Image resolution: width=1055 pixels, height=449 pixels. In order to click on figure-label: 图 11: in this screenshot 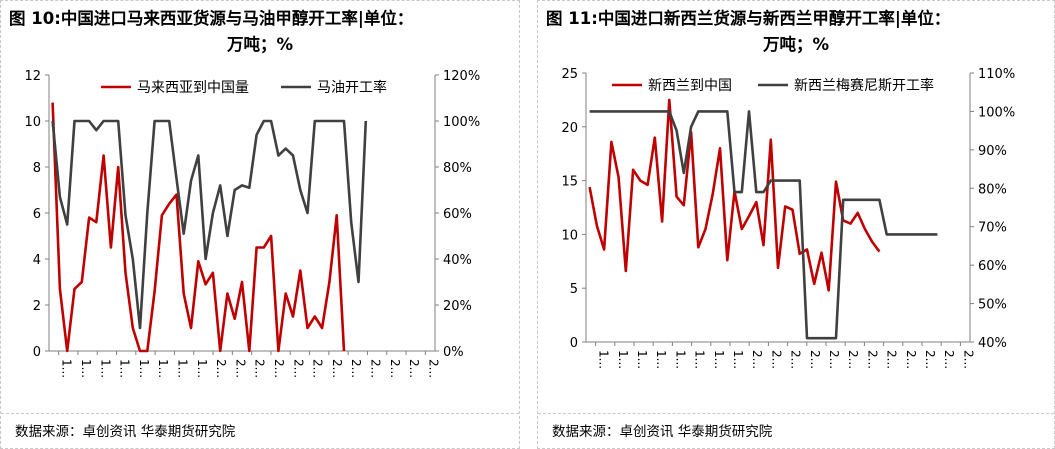, I will do `click(572, 18)`.